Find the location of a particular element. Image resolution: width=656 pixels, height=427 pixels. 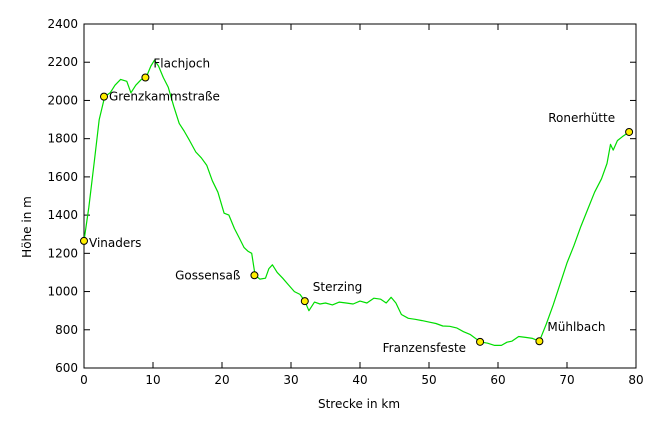

y-axis-label: Höhe in m is located at coordinates (27, 227).